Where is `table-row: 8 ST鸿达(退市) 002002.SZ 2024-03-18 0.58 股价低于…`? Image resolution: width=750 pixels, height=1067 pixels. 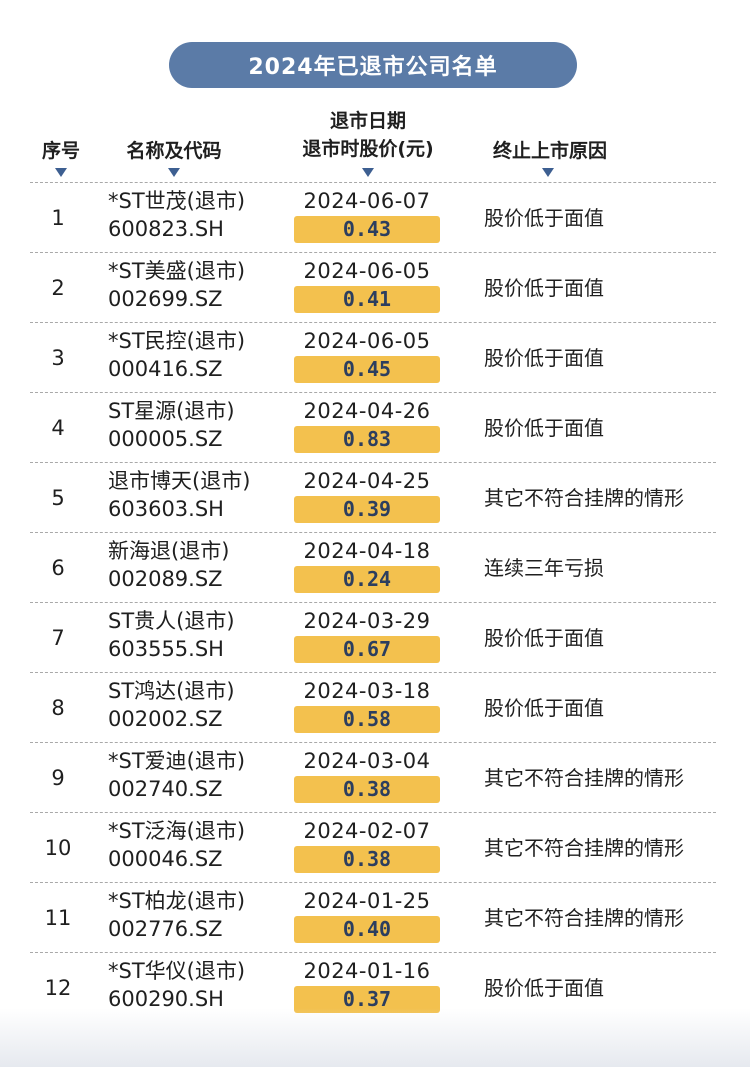
table-row: 8 ST鸿达(退市) 002002.SZ 2024-03-18 0.58 股价低于… is located at coordinates (373, 707).